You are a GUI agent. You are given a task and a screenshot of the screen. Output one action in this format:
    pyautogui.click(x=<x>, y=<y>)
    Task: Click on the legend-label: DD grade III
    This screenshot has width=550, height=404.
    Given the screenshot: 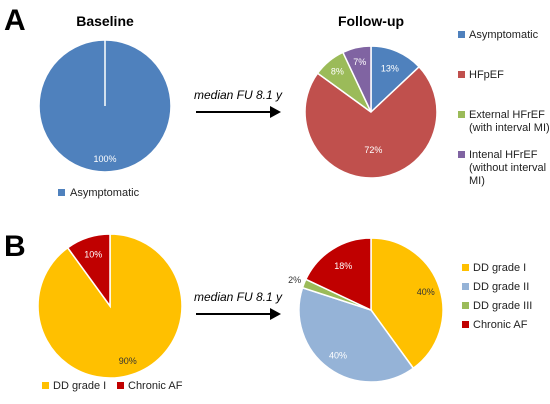 What is the action you would take?
    pyautogui.click(x=502, y=306)
    